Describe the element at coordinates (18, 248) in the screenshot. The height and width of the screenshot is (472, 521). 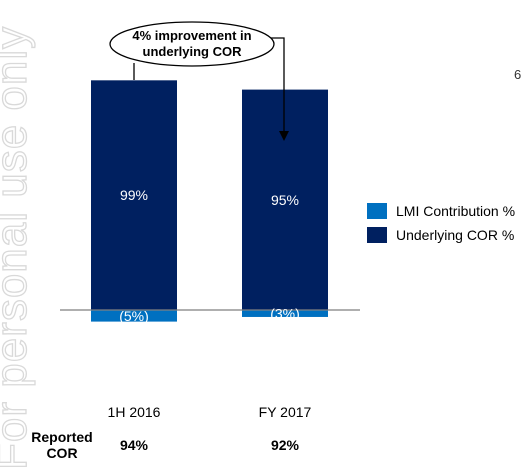
I see `watermark-text: For personal use only` at that location.